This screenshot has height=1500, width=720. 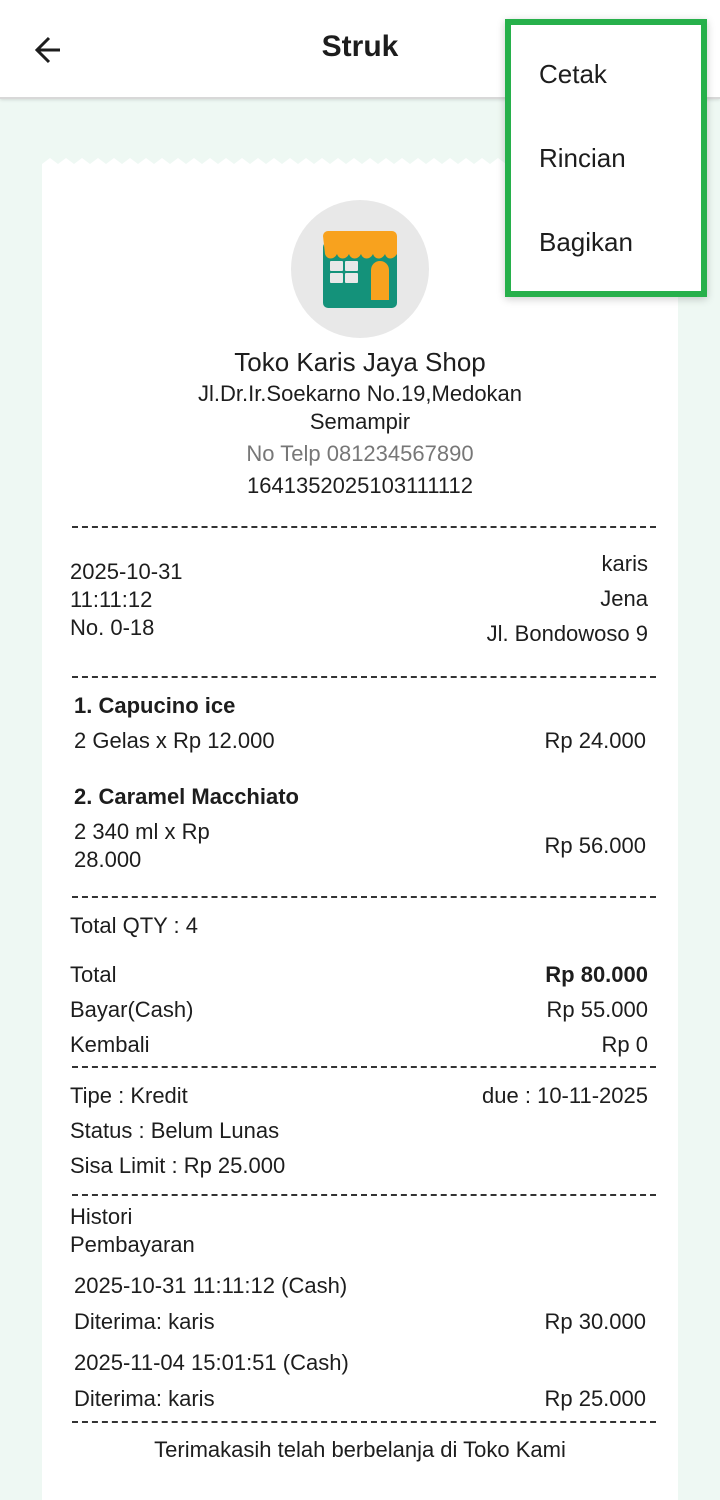 I want to click on customer-address: Jl. Bondowoso 9, so click(x=567, y=633).